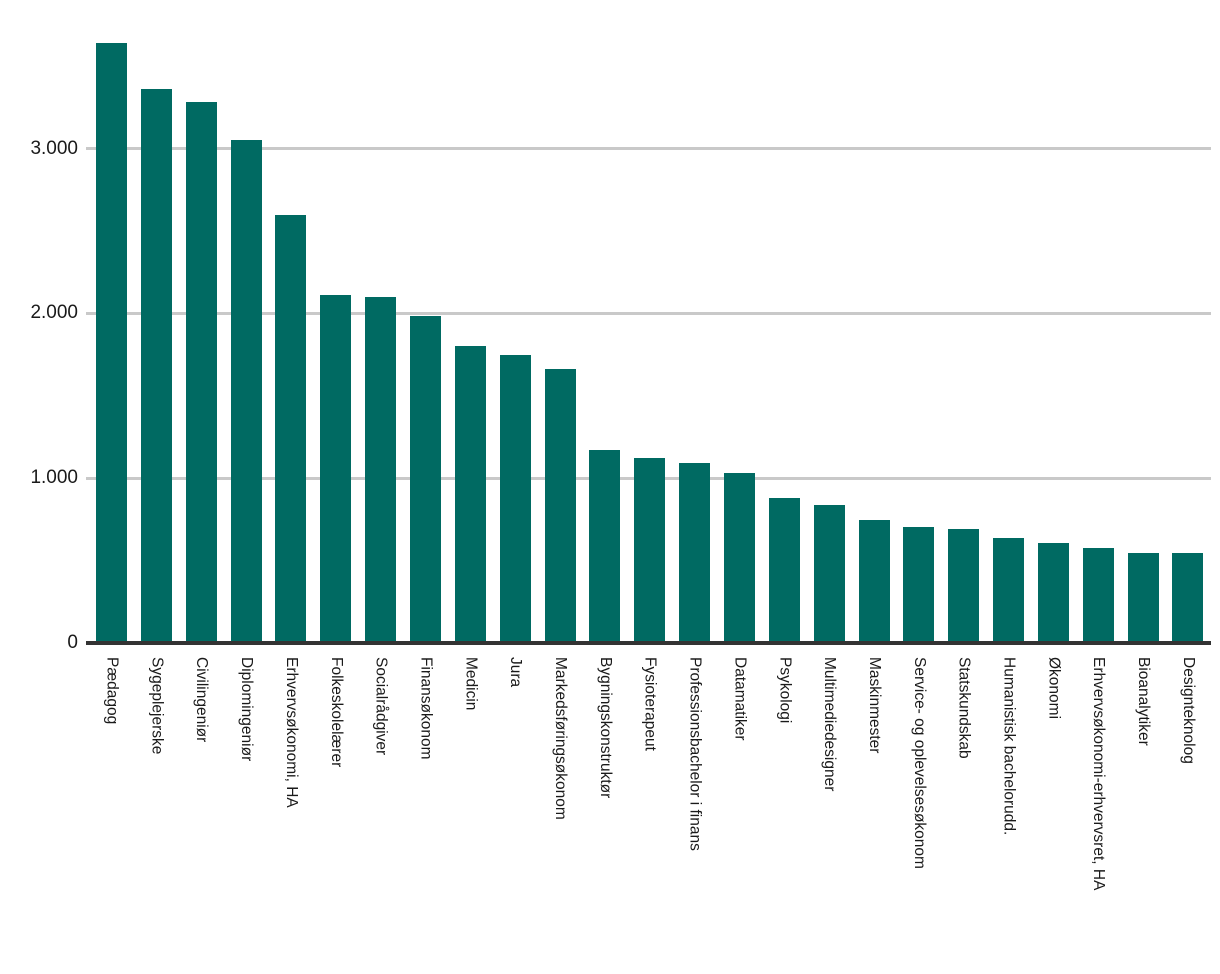 The height and width of the screenshot is (974, 1220). What do you see at coordinates (516, 672) in the screenshot?
I see `x-axis-label: Jura` at bounding box center [516, 672].